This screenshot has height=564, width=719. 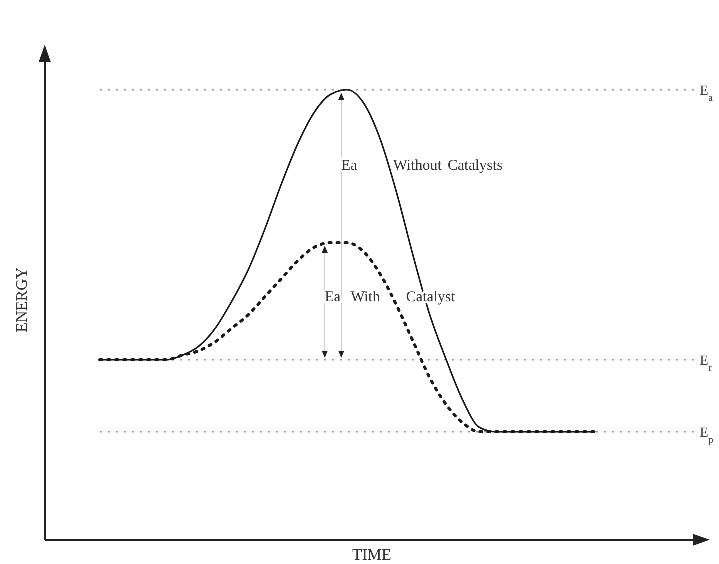 I want to click on text: Ea Without Catalysts, so click(x=422, y=166).